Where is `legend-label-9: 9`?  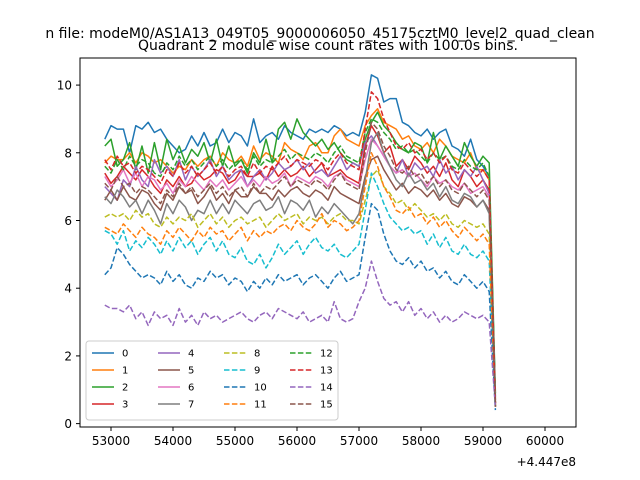
legend-label-9: 9 is located at coordinates (257, 371).